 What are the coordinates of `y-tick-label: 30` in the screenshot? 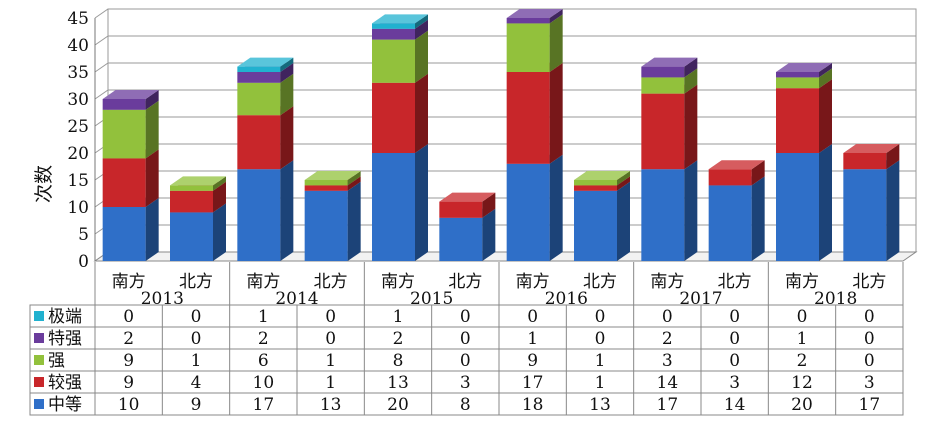 It's located at (78, 100).